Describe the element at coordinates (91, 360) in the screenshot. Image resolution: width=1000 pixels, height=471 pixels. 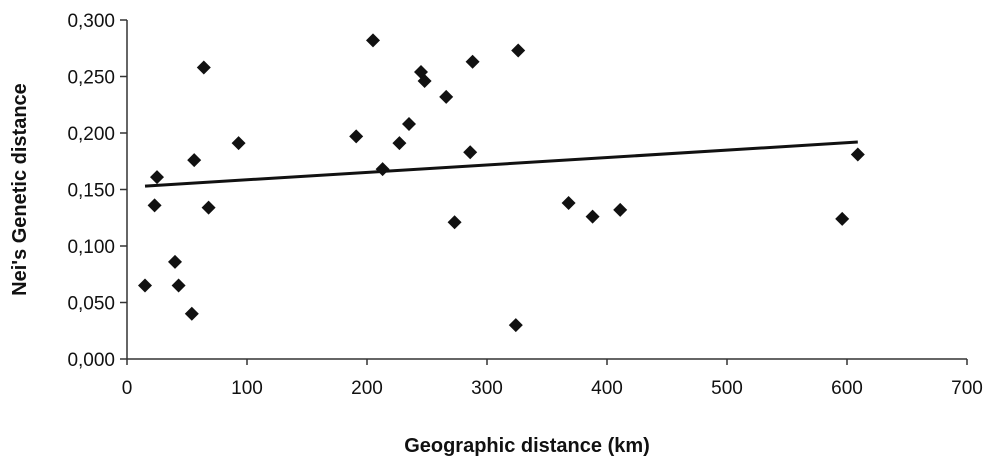
I see `y-tick-label: 0,000` at that location.